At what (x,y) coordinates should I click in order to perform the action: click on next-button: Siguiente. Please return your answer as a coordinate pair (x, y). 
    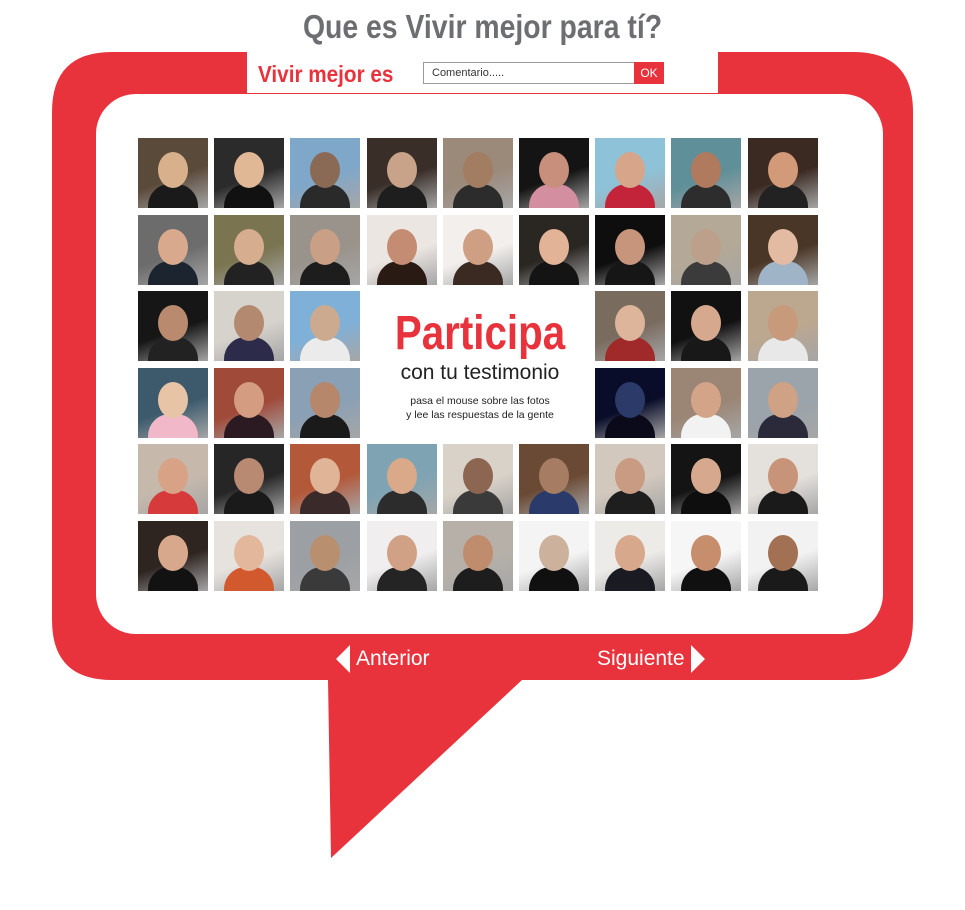
    Looking at the image, I should click on (651, 659).